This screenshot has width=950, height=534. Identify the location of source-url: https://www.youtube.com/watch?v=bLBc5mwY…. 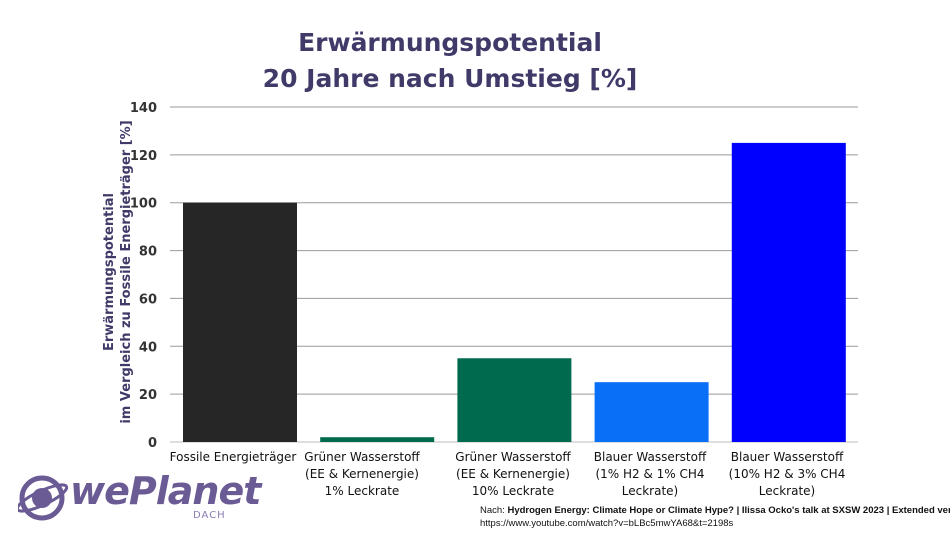
(607, 523).